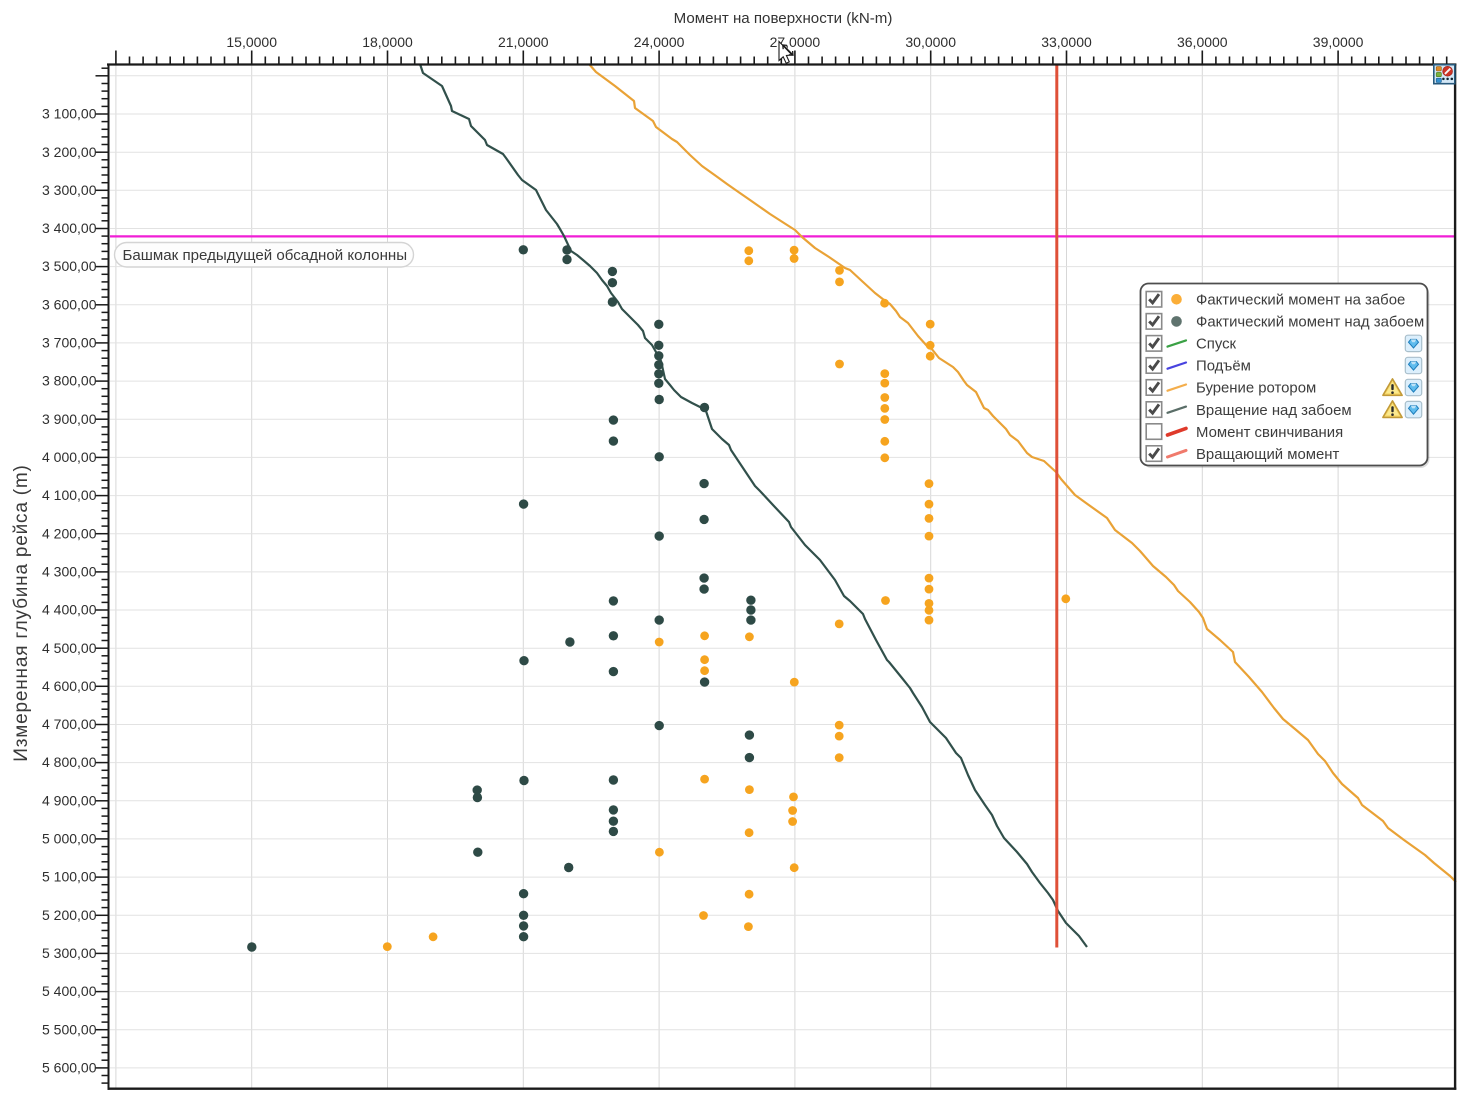 This screenshot has height=1102, width=1466. I want to click on svg-text: 18,0000, so click(387, 42).